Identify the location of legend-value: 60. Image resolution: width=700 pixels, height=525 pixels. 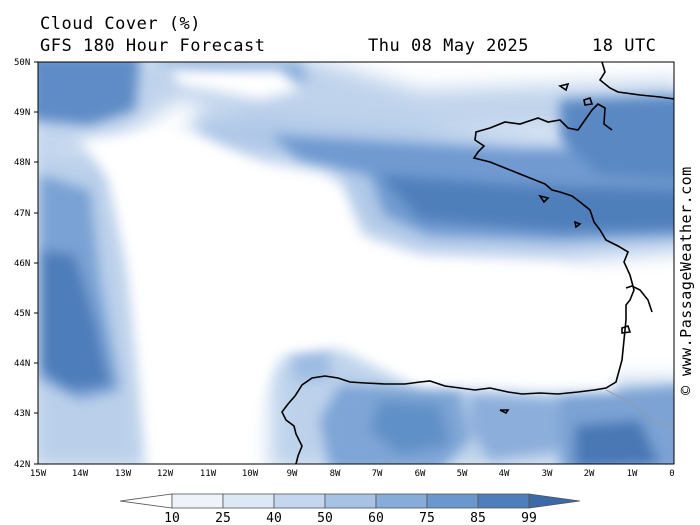
(376, 518).